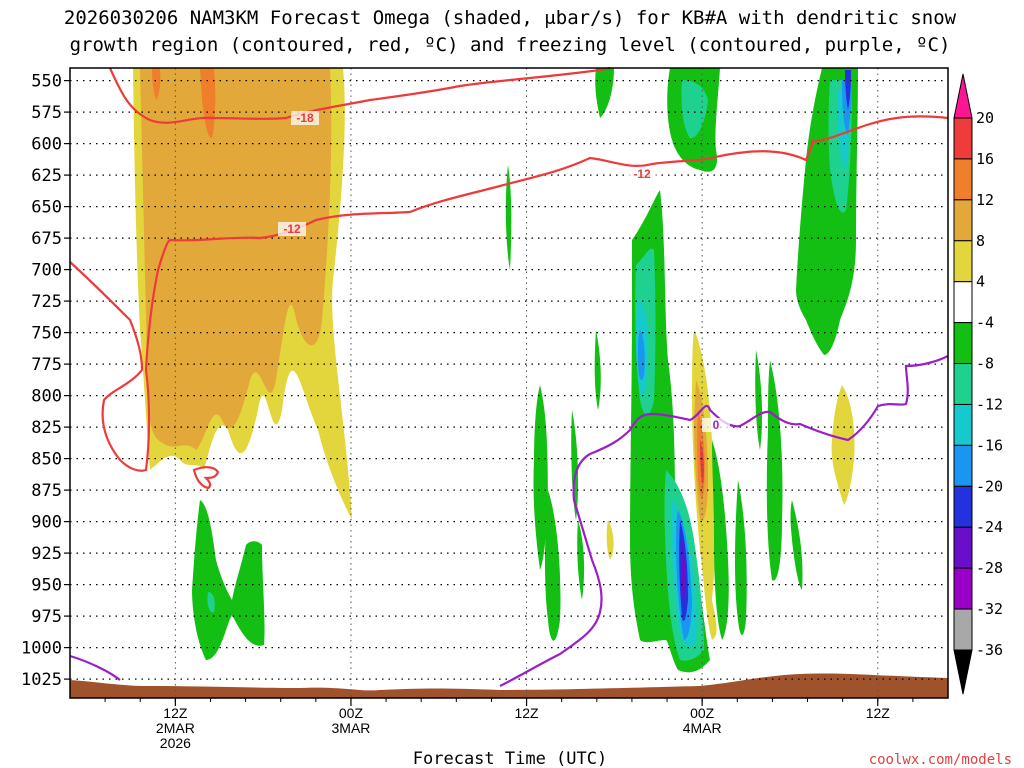 The width and height of the screenshot is (1024, 768). Describe the element at coordinates (46, 271) in the screenshot. I see `y-tick-label-700: 700` at that location.